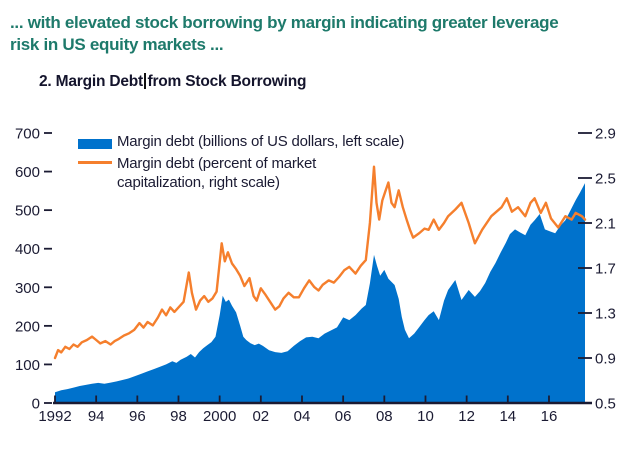  I want to click on y-left-tick-label: 300, so click(27, 288).